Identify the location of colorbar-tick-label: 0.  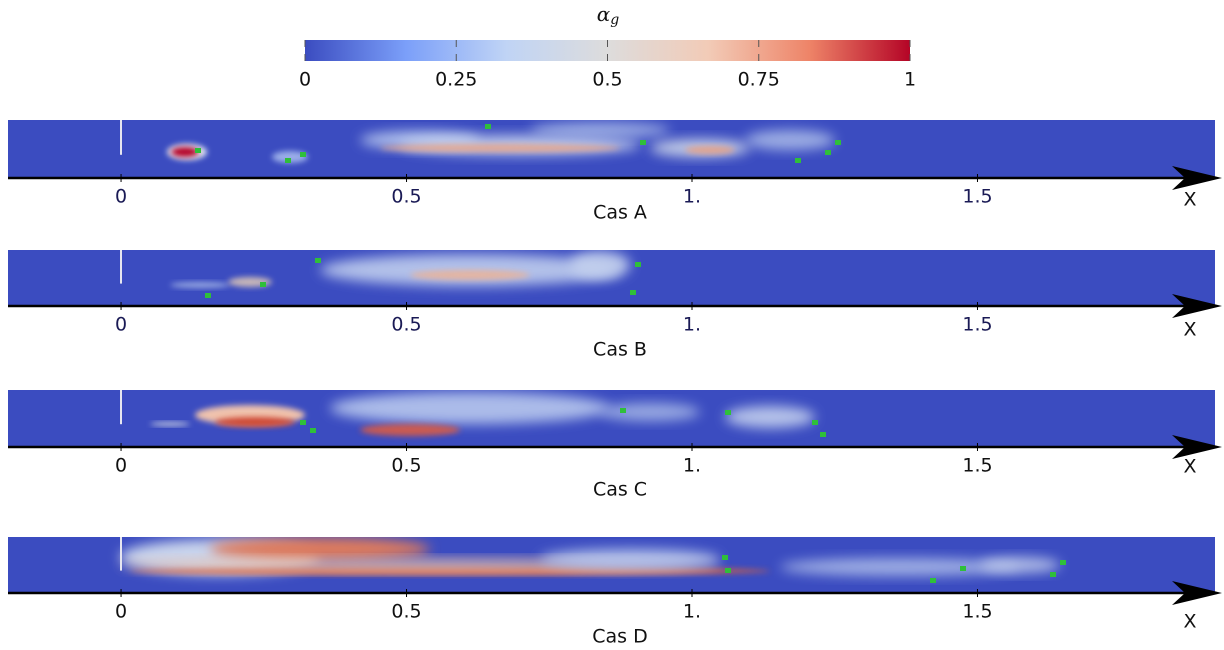
(305, 80).